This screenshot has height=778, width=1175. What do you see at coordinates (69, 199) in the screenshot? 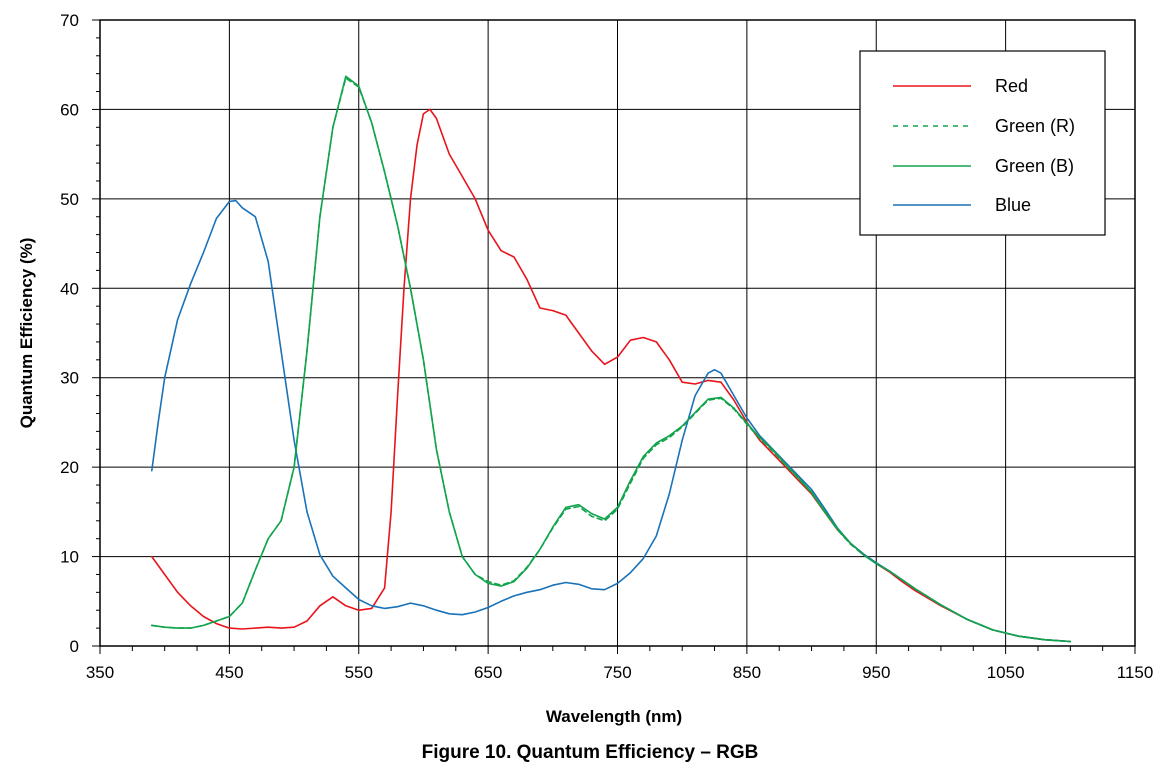
I see `y-tick-label: 50` at bounding box center [69, 199].